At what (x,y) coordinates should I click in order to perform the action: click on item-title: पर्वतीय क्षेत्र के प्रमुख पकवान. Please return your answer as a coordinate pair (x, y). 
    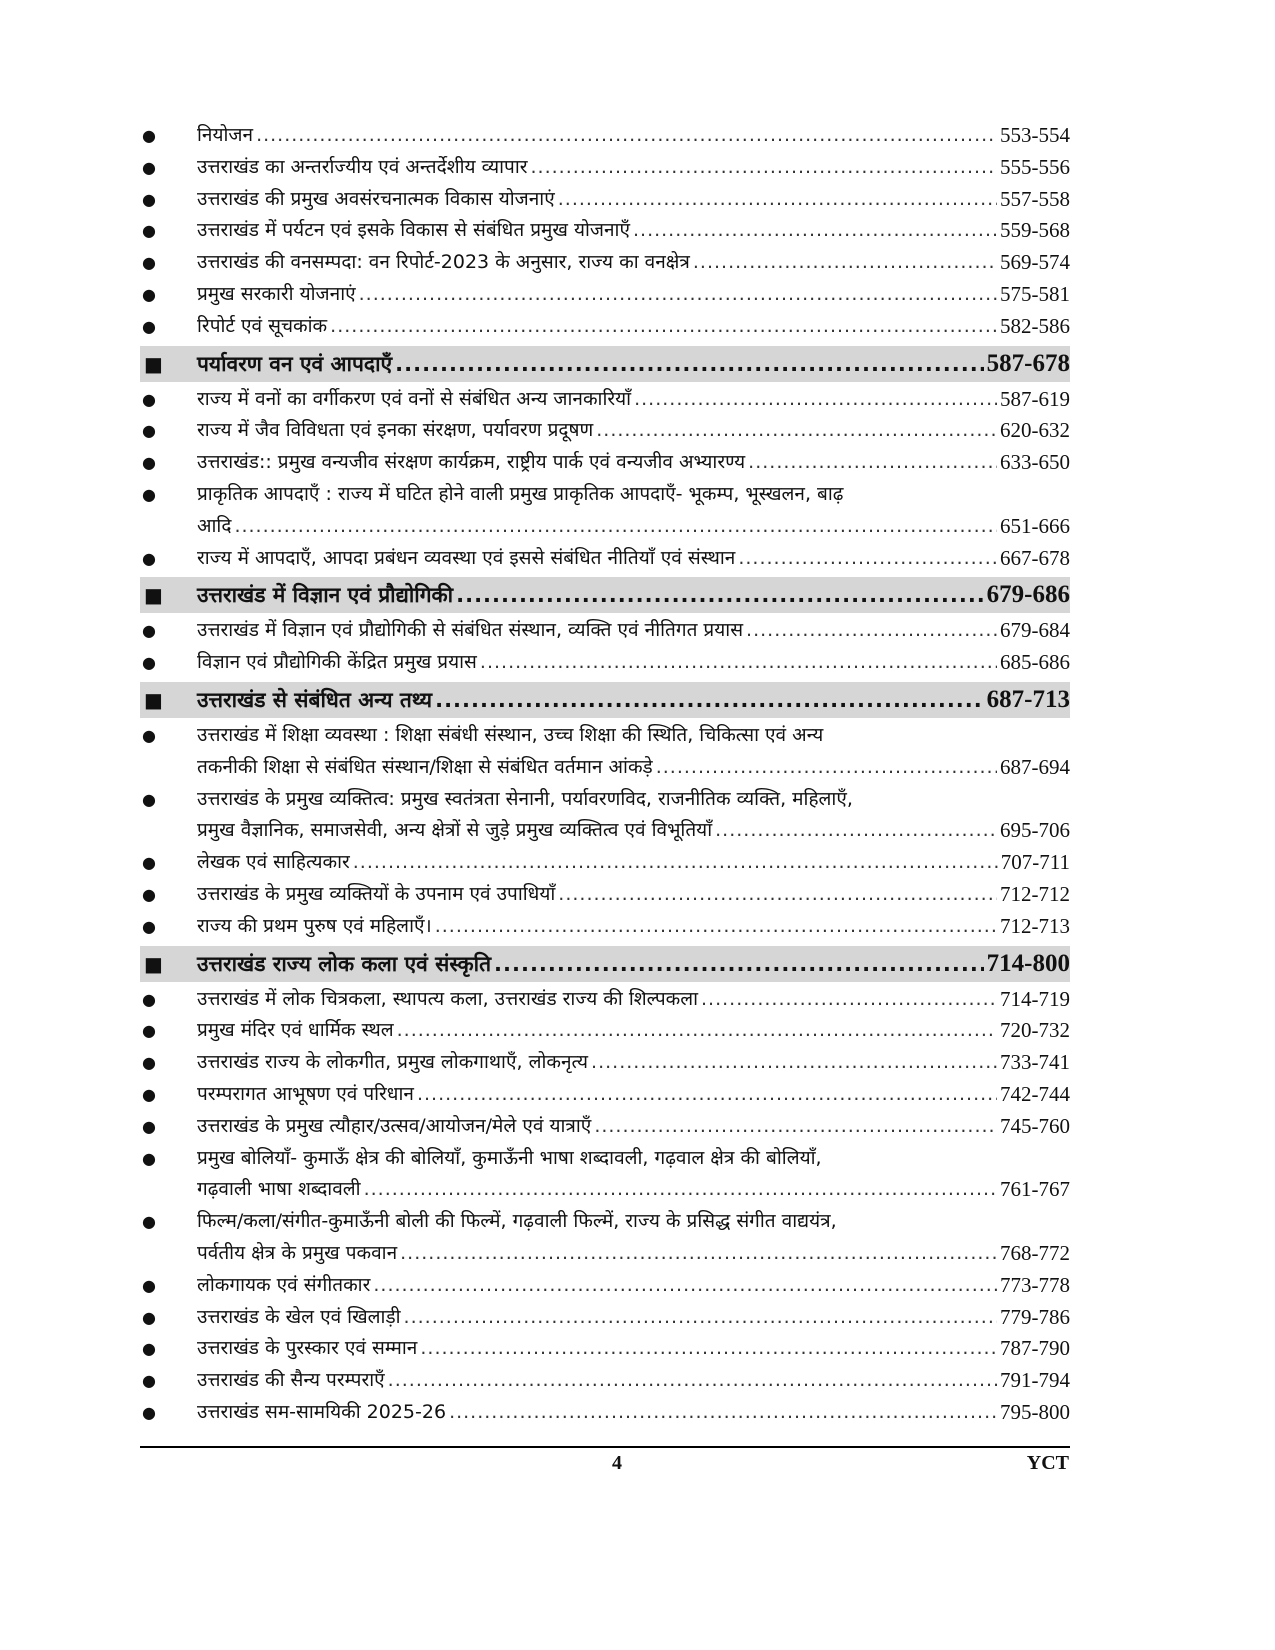
    Looking at the image, I should click on (297, 1252).